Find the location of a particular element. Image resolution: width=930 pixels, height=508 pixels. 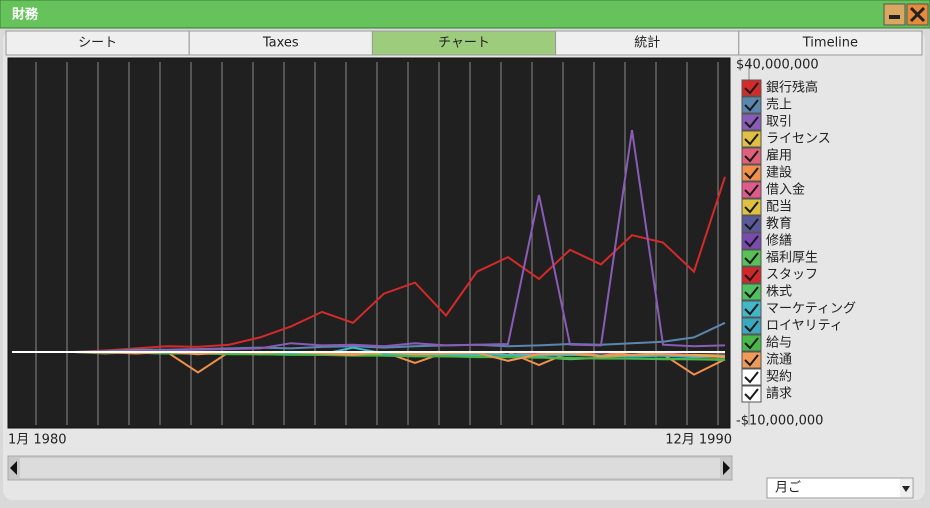

tab-label: 統計 is located at coordinates (647, 43).